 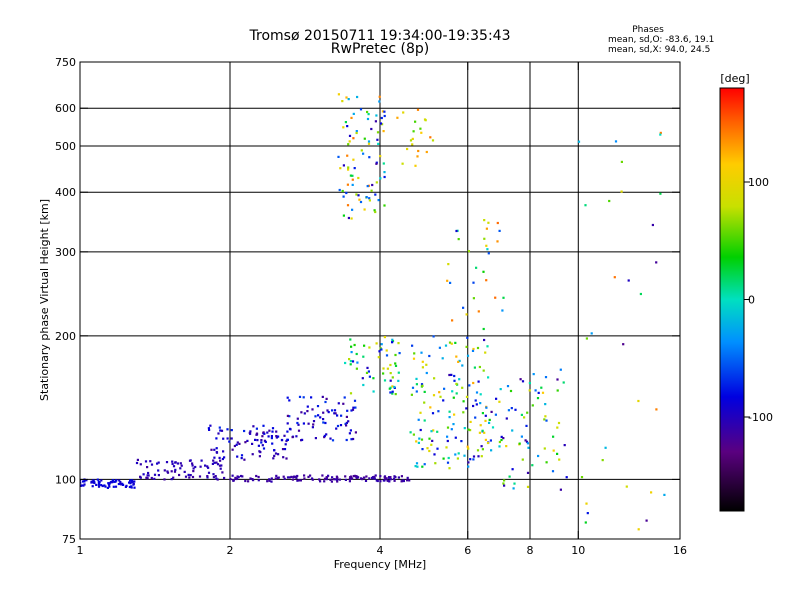 I want to click on chart-subtitle: RwPretec (8p), so click(x=380, y=49).